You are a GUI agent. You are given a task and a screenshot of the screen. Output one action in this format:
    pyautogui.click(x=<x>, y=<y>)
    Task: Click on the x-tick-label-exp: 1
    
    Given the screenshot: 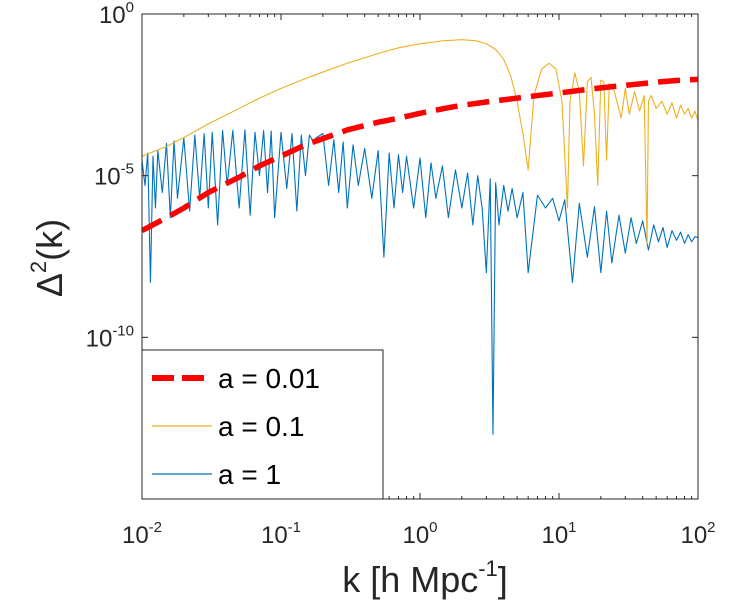 What is the action you would take?
    pyautogui.click(x=572, y=527)
    